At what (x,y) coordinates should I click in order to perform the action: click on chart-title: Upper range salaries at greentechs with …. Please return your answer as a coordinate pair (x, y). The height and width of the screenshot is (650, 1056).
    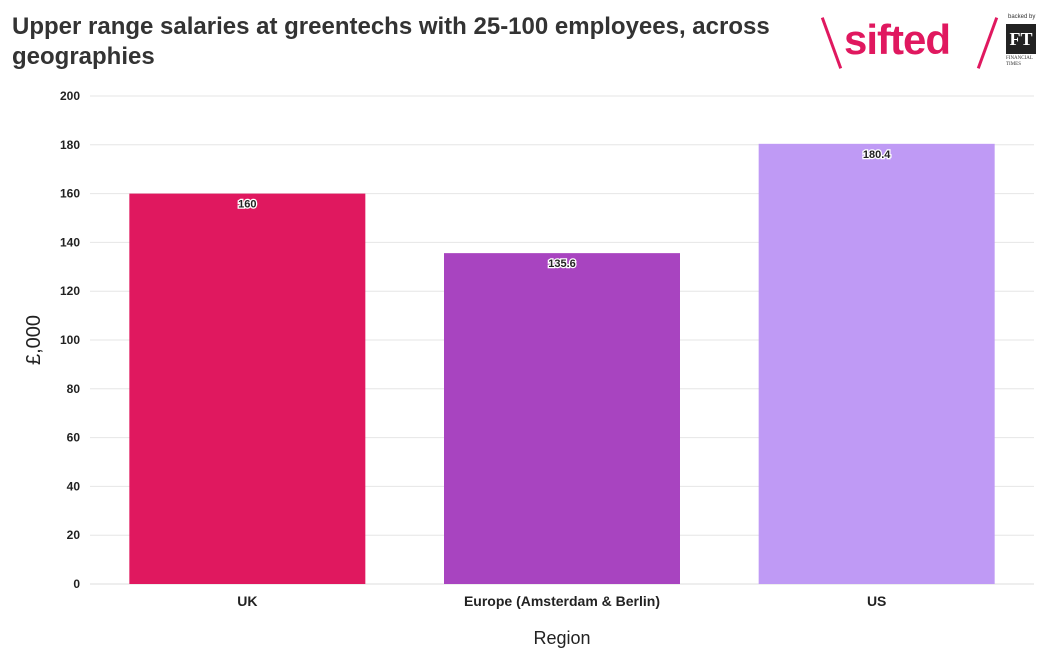
    Looking at the image, I should click on (391, 41).